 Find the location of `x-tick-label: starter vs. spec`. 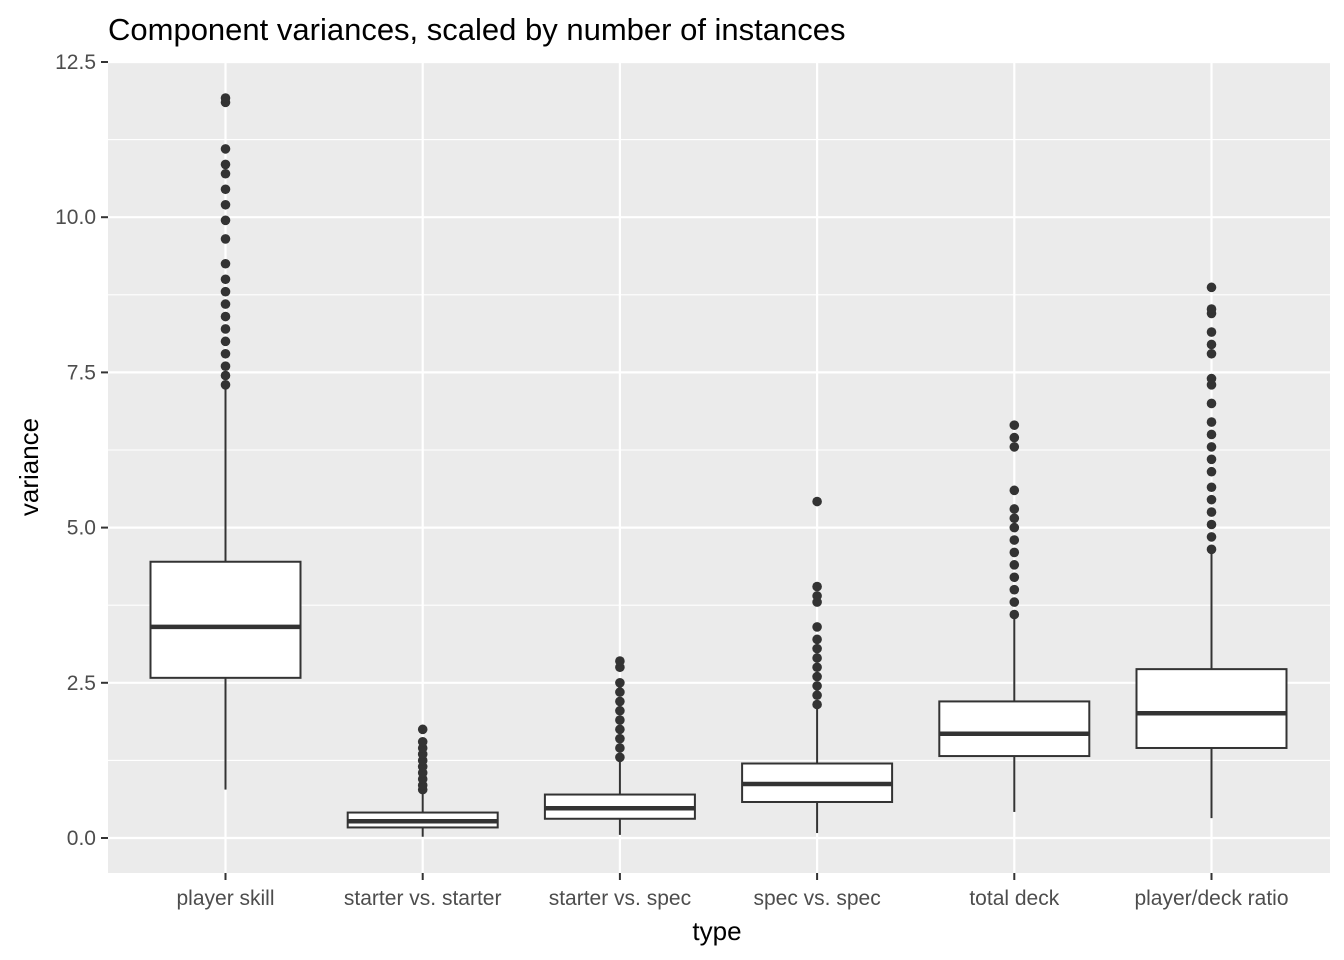

x-tick-label: starter vs. spec is located at coordinates (620, 898).